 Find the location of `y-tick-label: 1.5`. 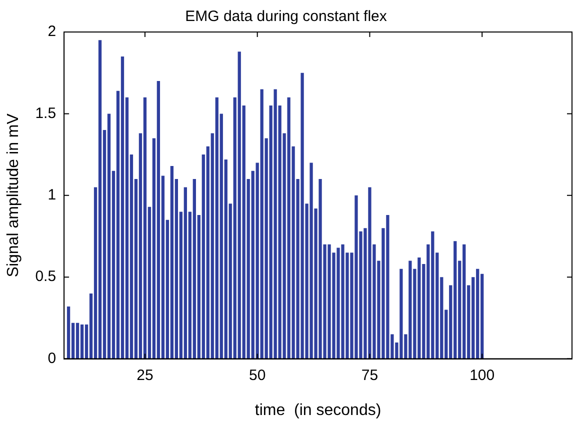

y-tick-label: 1.5 is located at coordinates (45, 113).